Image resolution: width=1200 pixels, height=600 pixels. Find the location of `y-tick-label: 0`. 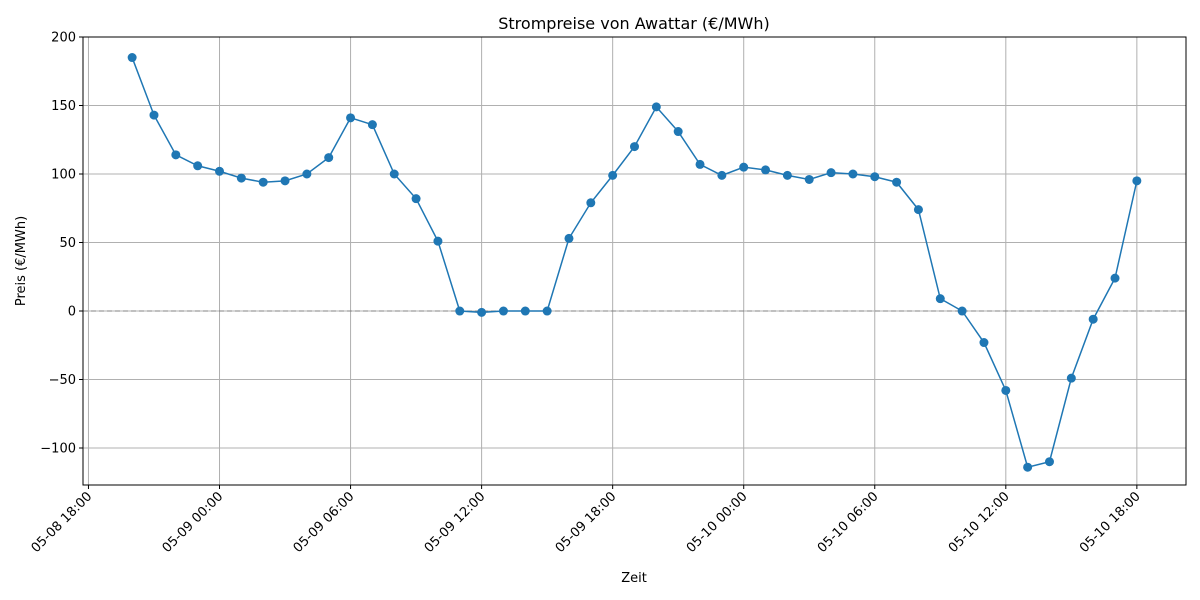

y-tick-label: 0 is located at coordinates (72, 312).